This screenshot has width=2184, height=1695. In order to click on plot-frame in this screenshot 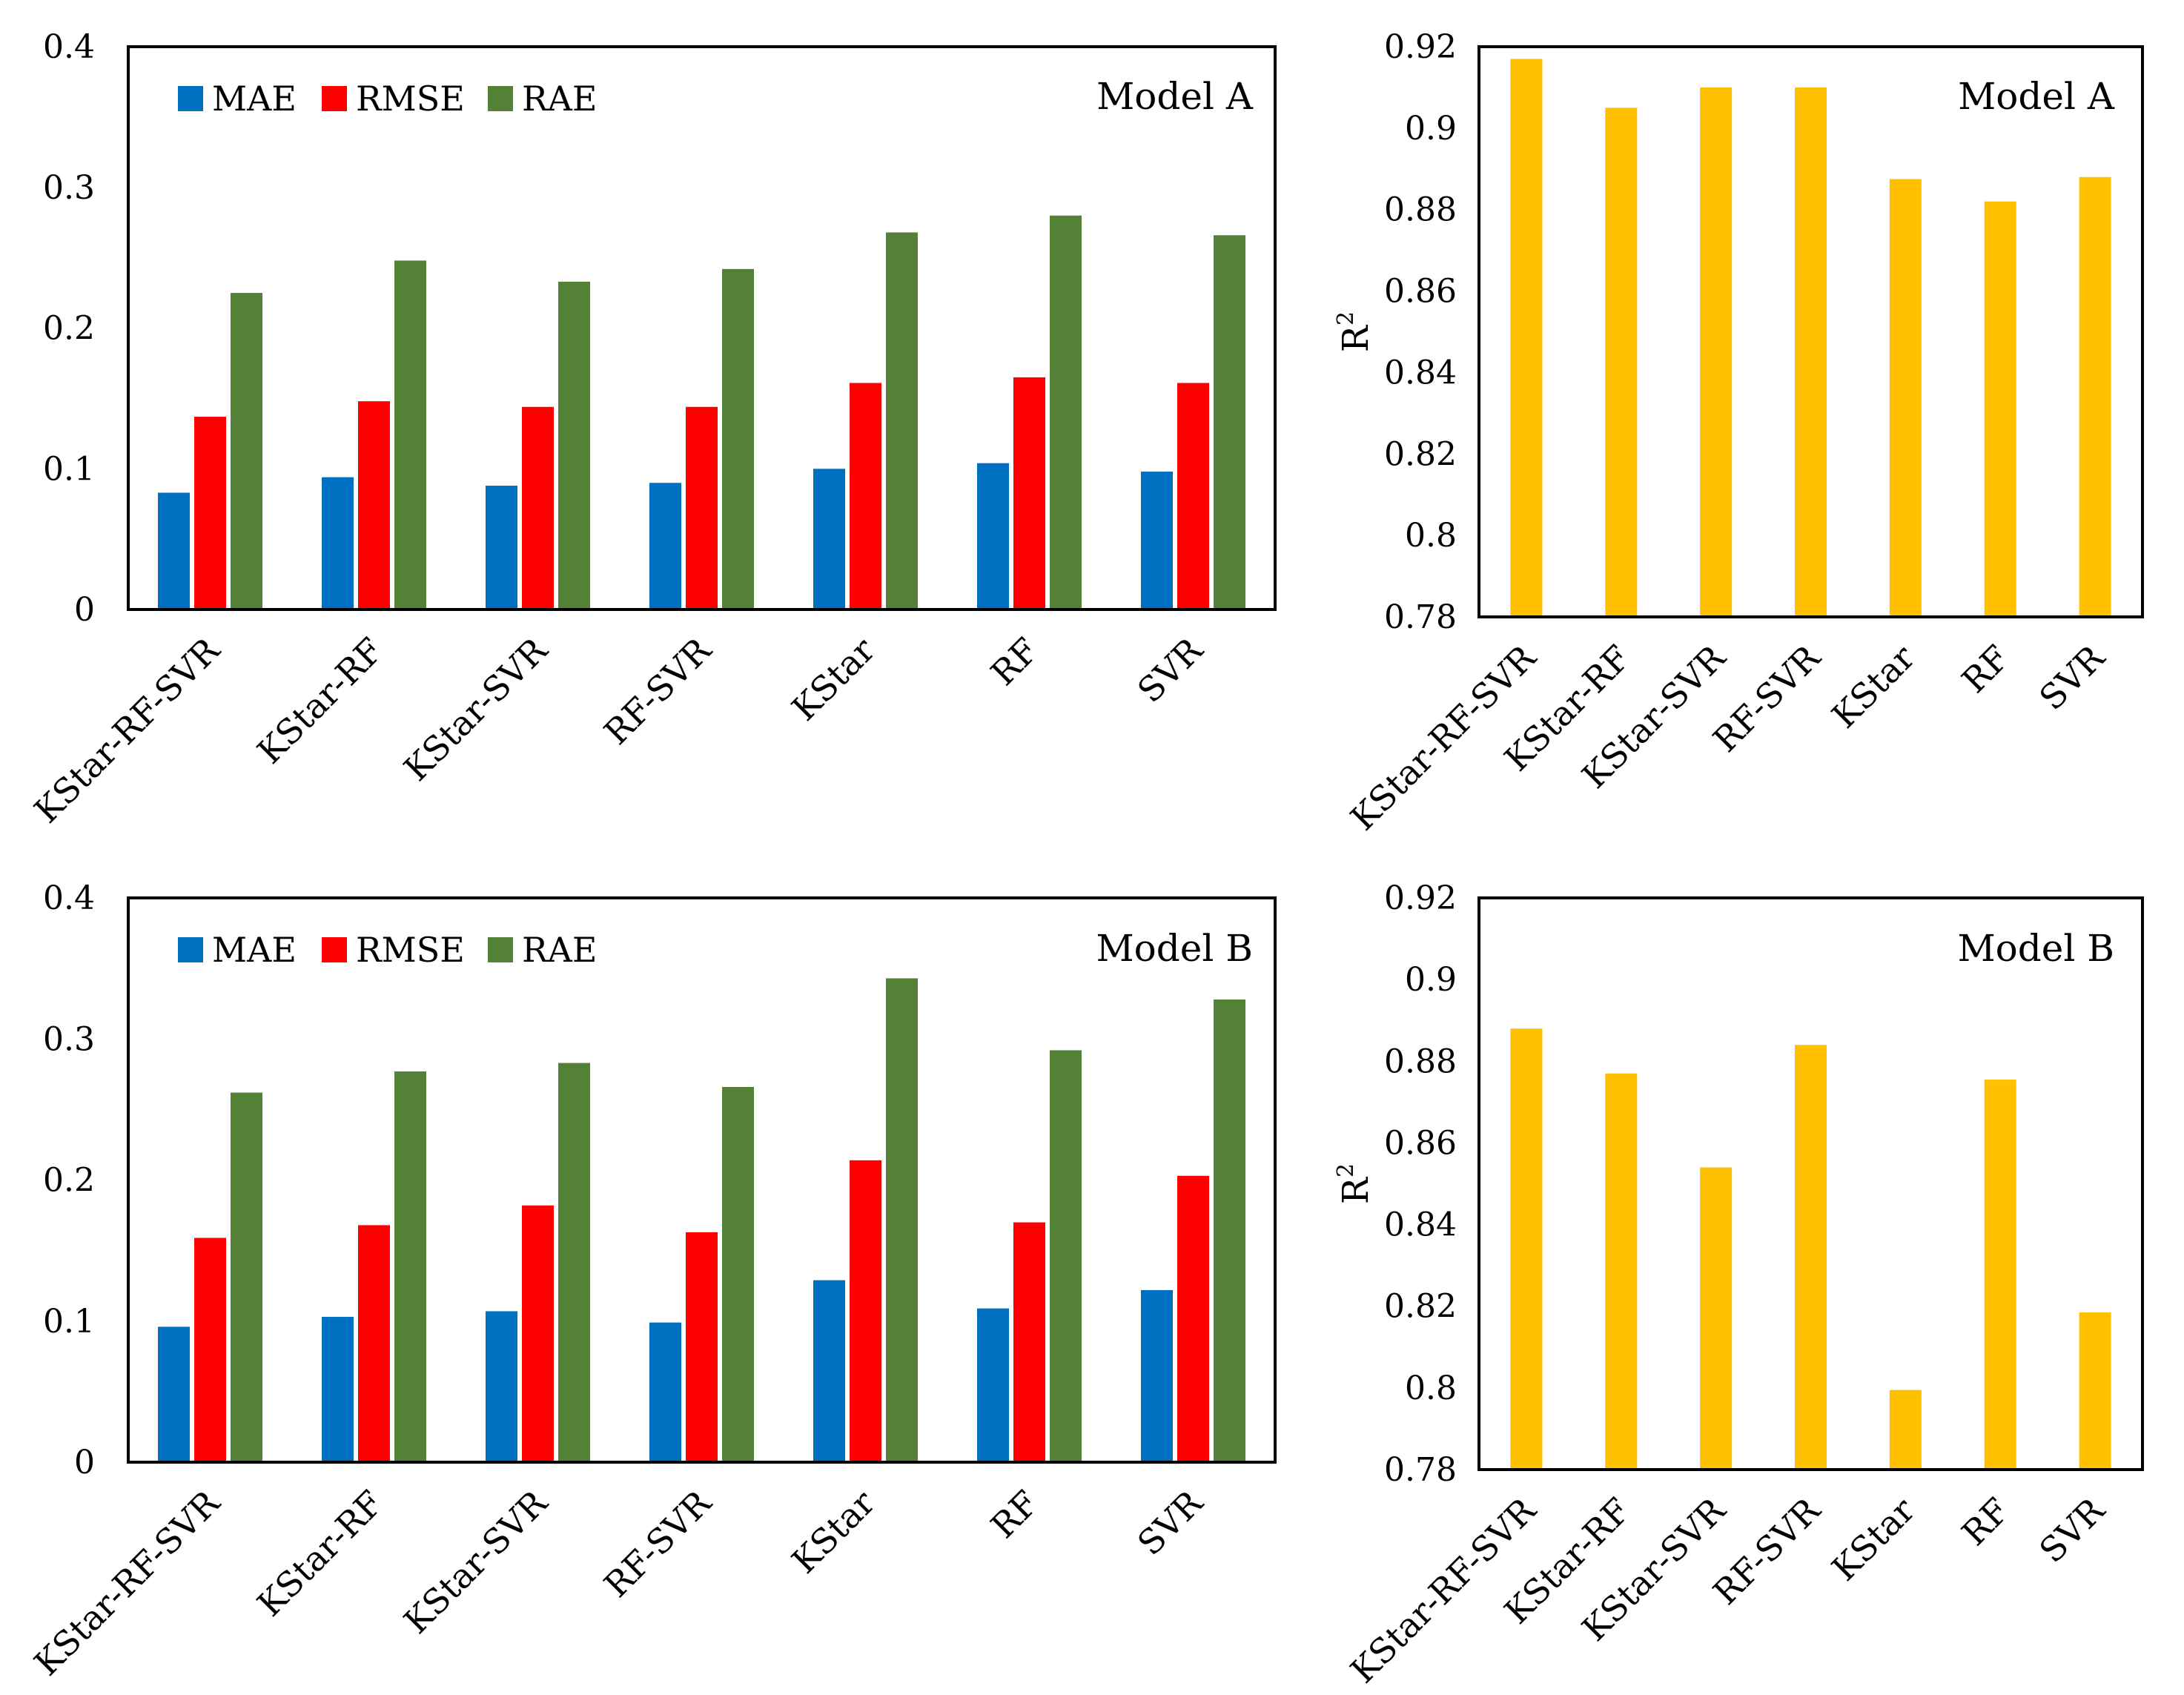, I will do `click(1810, 1183)`.